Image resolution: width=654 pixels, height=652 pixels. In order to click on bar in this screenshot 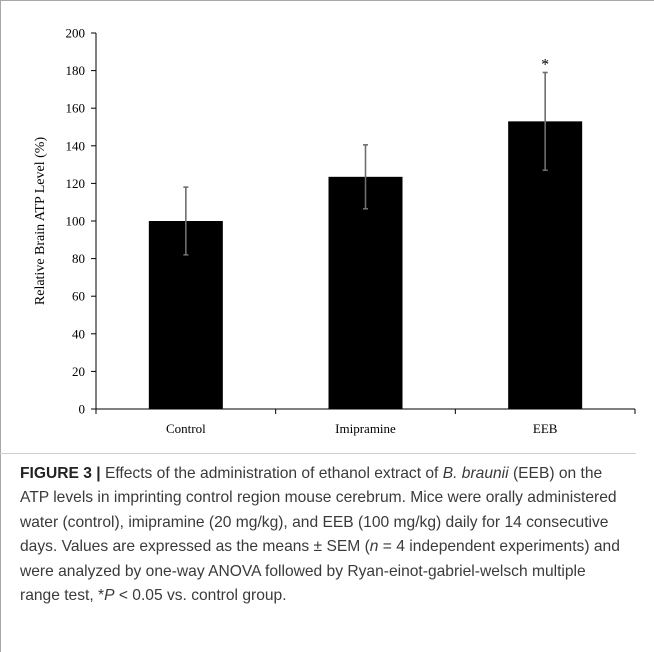, I will do `click(365, 292)`.